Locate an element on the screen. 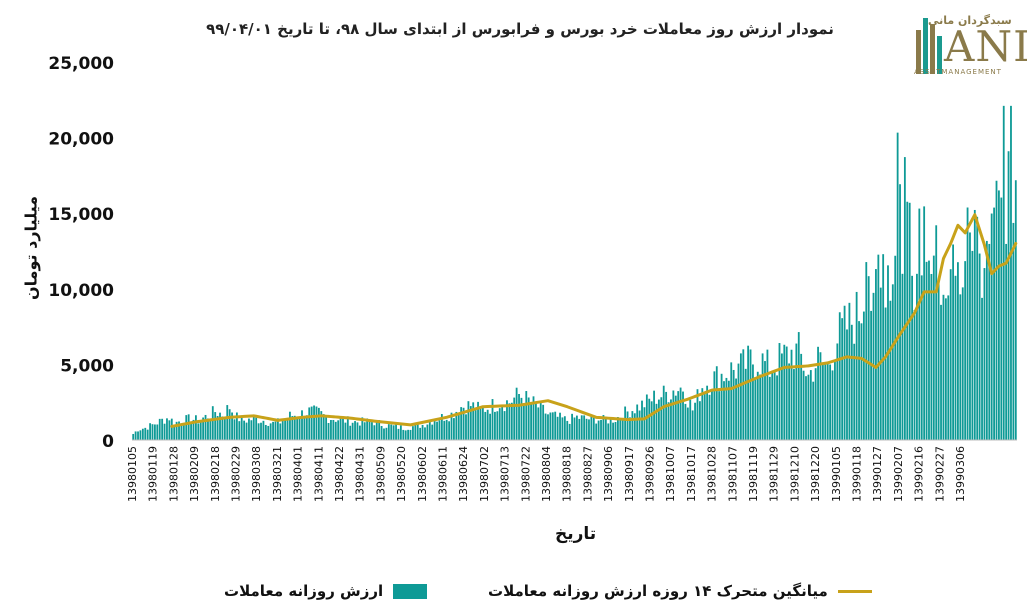 This screenshot has height=614, width=1027. x-tick-label: 13990105 is located at coordinates (836, 474).